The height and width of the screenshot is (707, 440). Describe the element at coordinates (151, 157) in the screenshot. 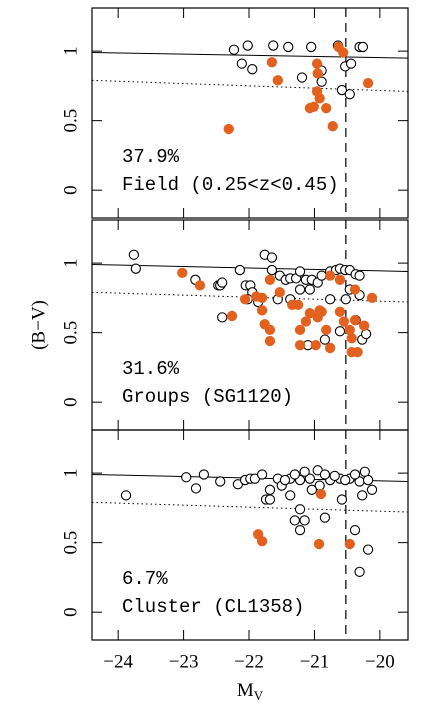

I see `annotation: 37.9%` at that location.